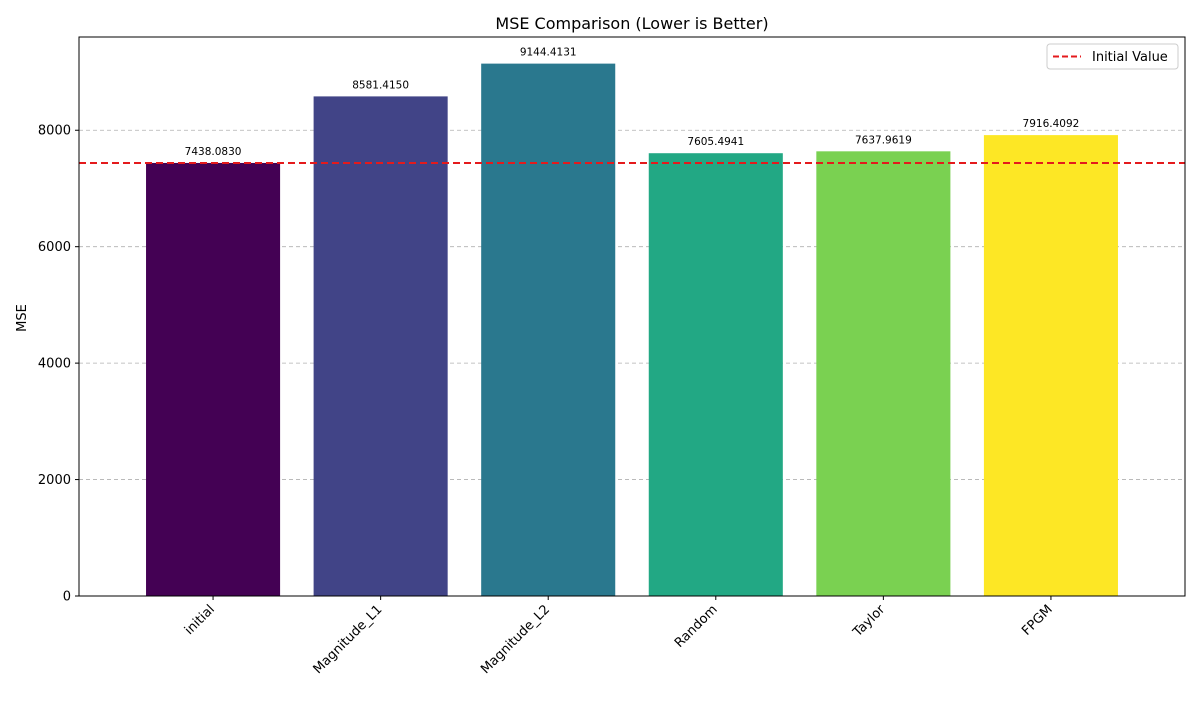 The width and height of the screenshot is (1200, 704). What do you see at coordinates (1050, 365) in the screenshot?
I see `bar-fpgm` at bounding box center [1050, 365].